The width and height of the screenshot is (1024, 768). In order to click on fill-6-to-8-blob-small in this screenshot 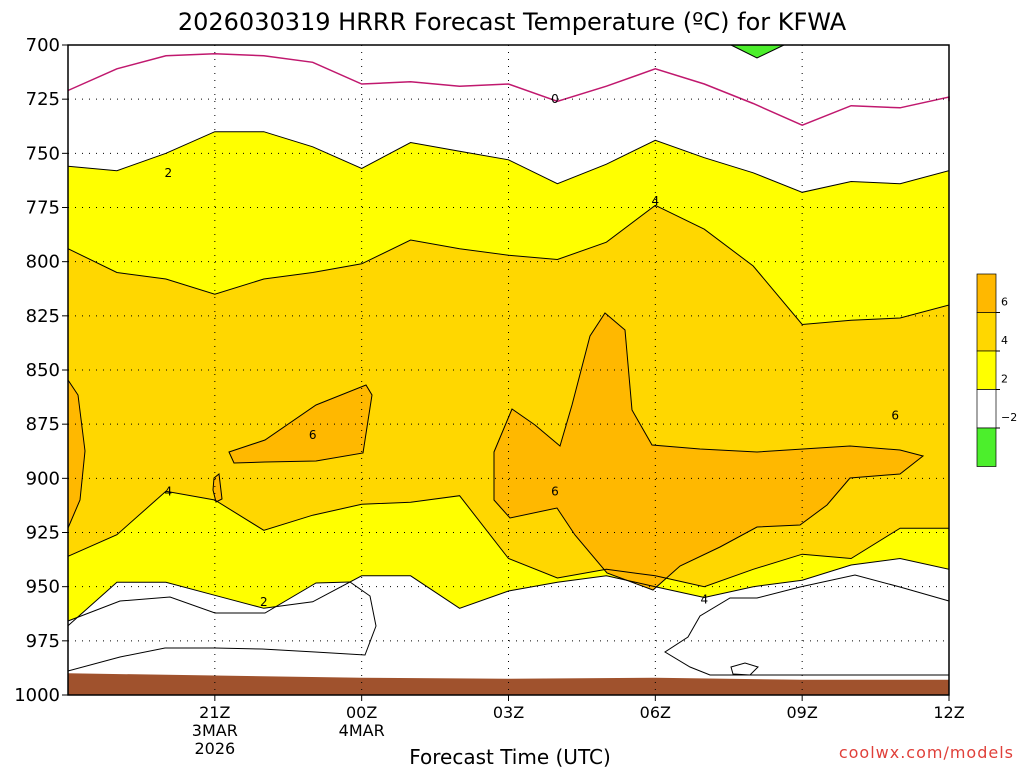, I will do `click(217, 488)`.